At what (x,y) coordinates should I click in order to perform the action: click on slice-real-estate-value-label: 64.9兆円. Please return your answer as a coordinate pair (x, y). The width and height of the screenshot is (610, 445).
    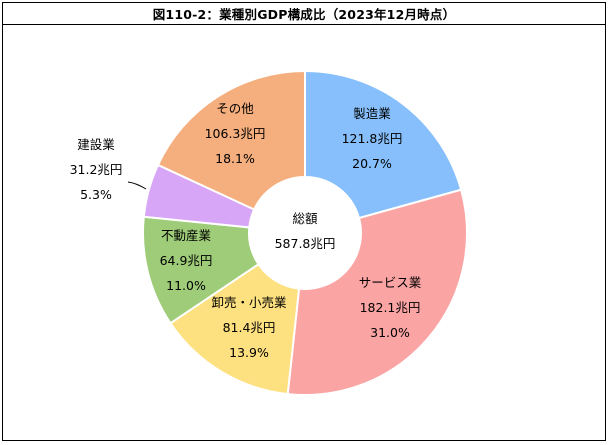
    Looking at the image, I should click on (186, 260).